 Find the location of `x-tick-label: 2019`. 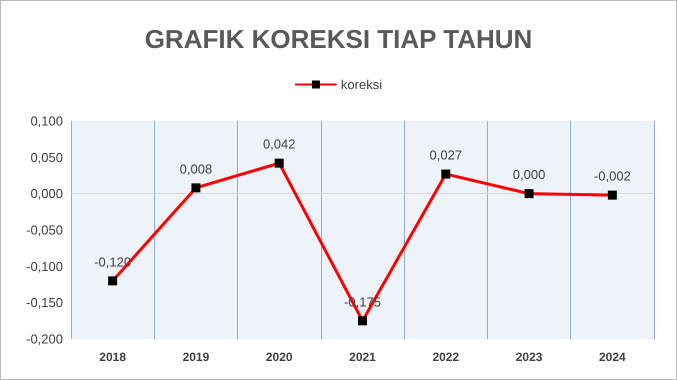

x-tick-label: 2019 is located at coordinates (196, 357).